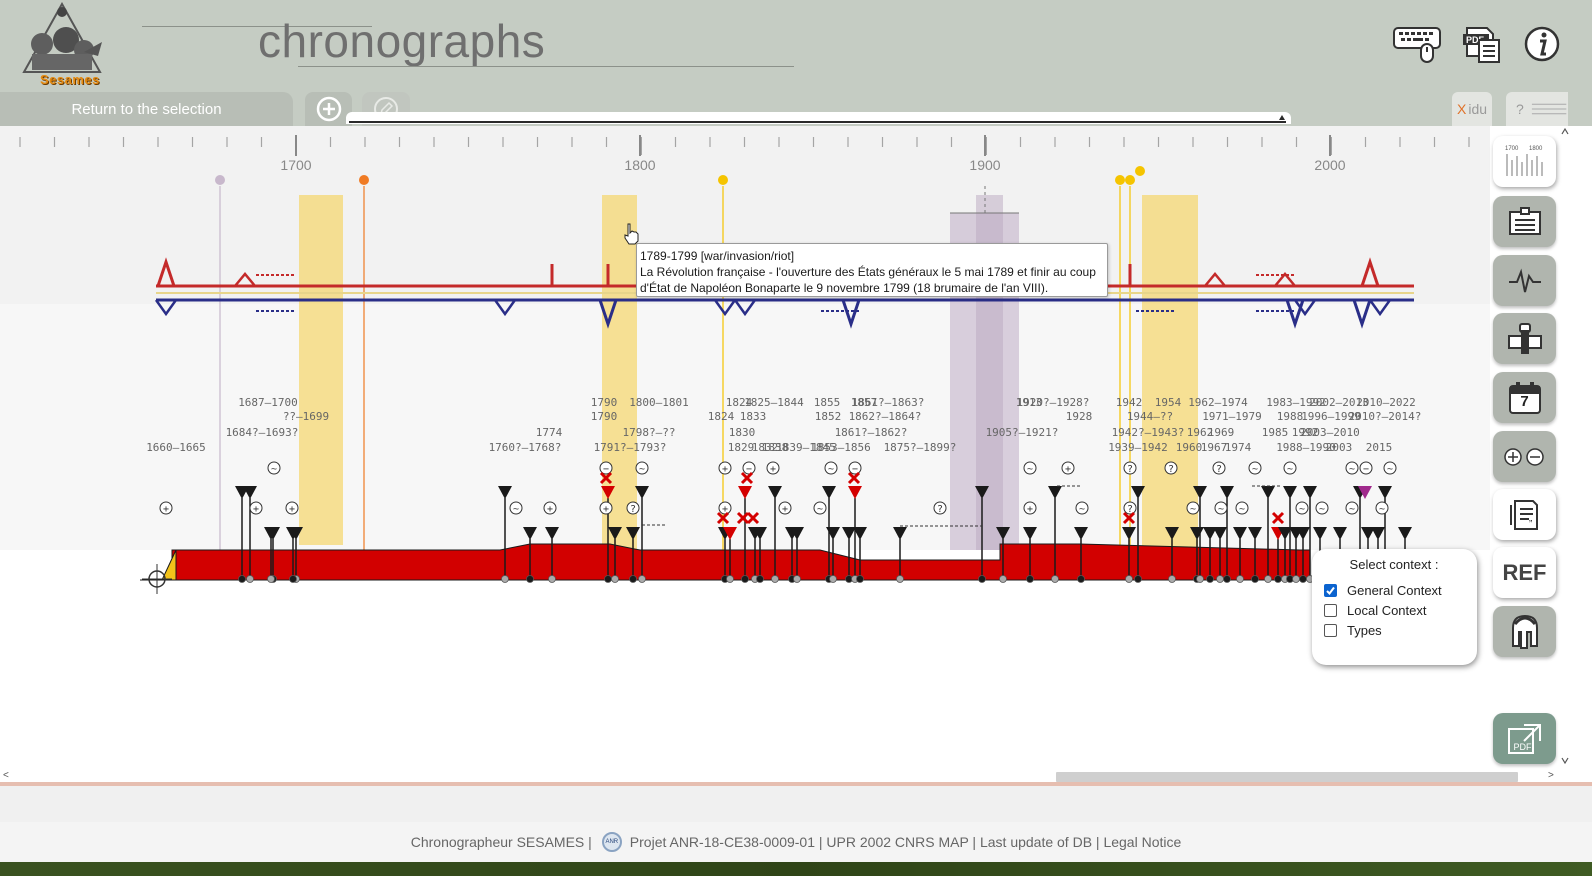 The height and width of the screenshot is (876, 1592). What do you see at coordinates (649, 432) in the screenshot?
I see `date-label: 1798?–??` at bounding box center [649, 432].